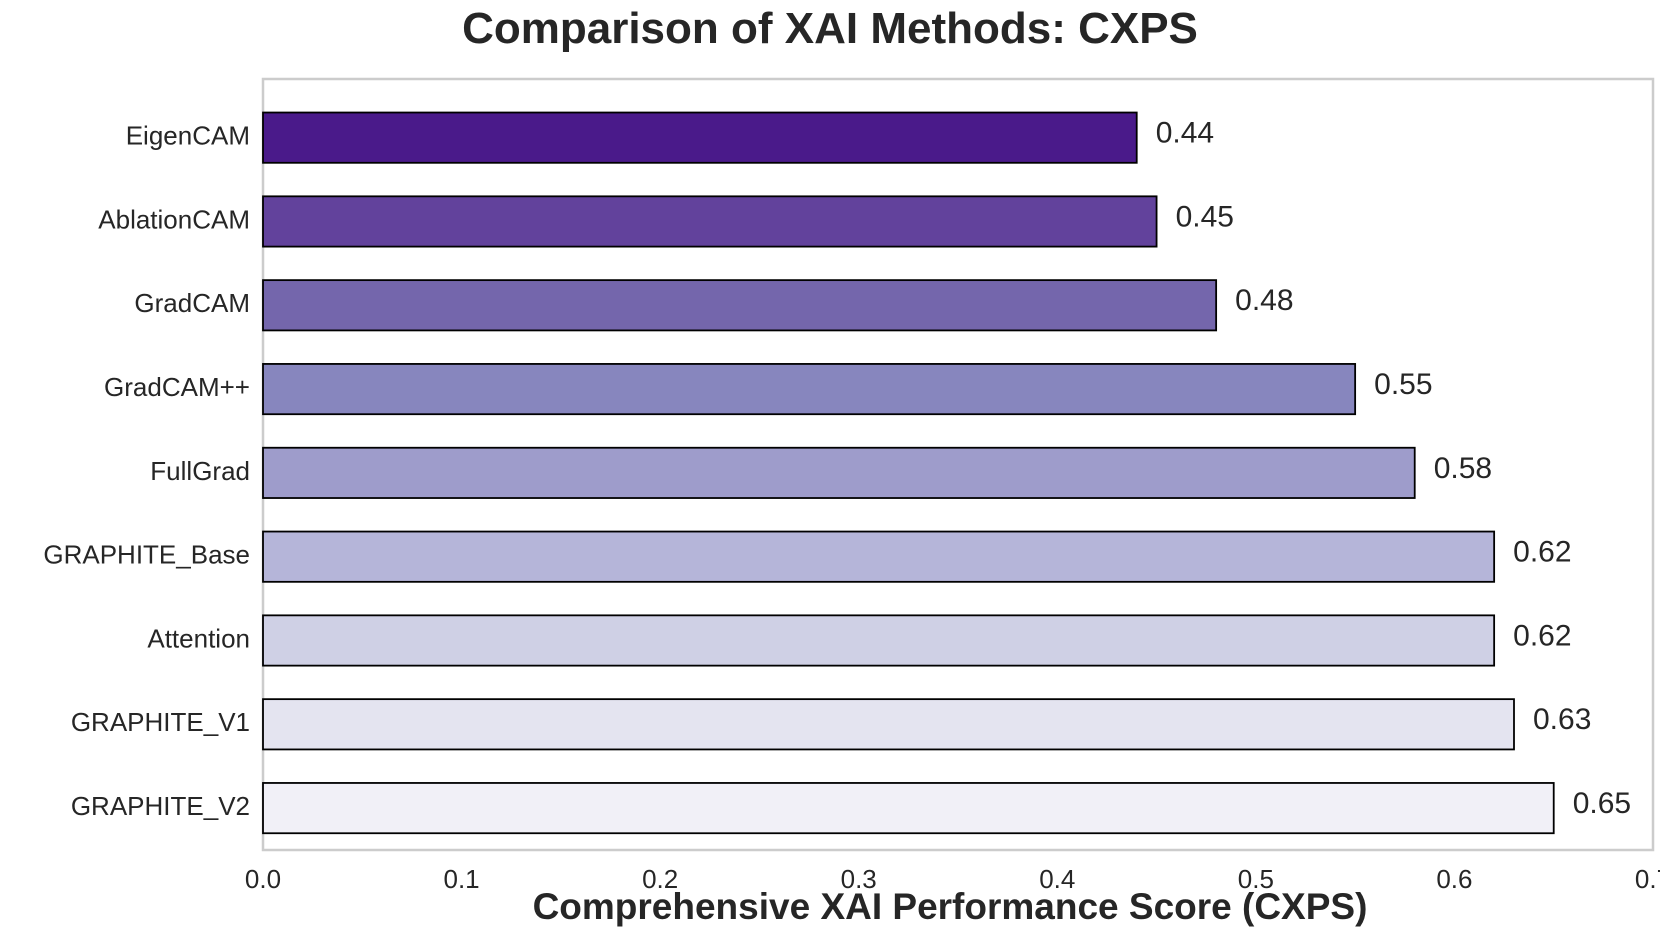 This screenshot has height=944, width=1660. Describe the element at coordinates (461, 879) in the screenshot. I see `x-tick-label: 0.1` at that location.